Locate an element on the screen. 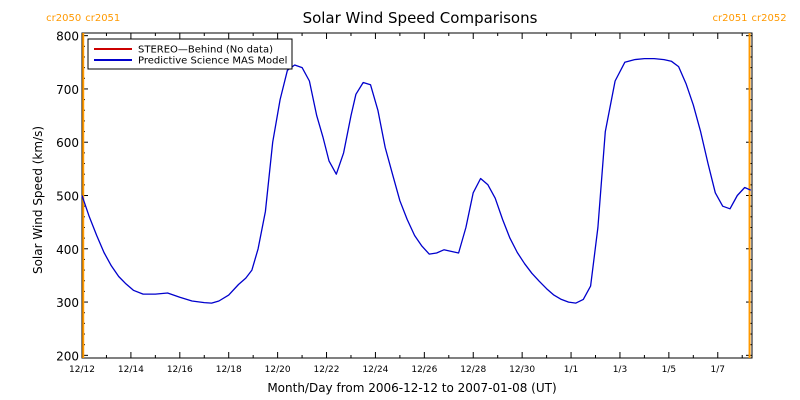  y-tick-label-600: 600 is located at coordinates (67, 143).